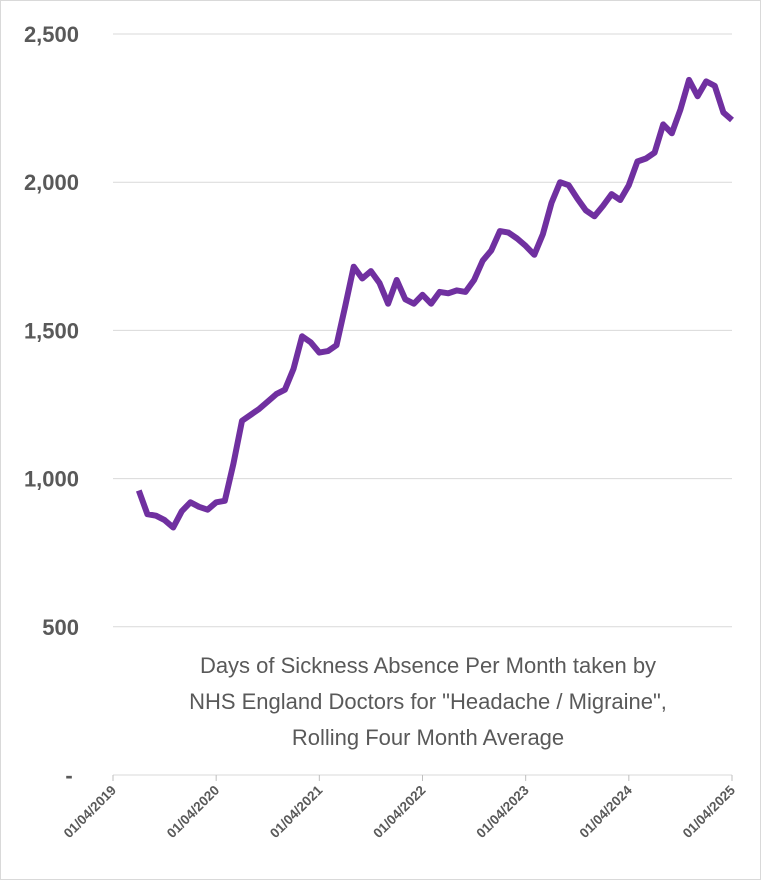 Image resolution: width=761 pixels, height=880 pixels. I want to click on y-tick-label: 1,500, so click(51, 330).